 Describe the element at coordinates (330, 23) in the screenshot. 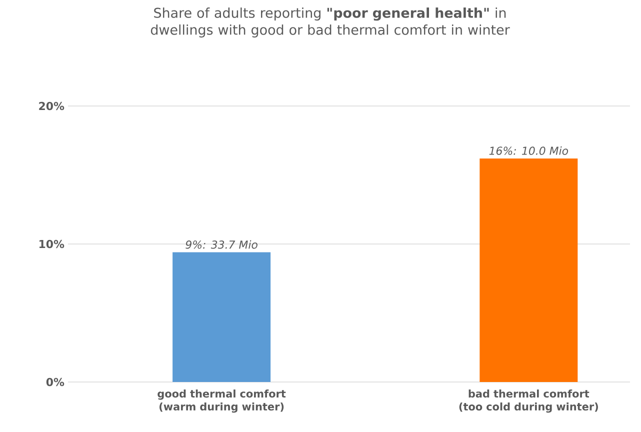

I see `chart-title: Share of adults reporting "poor general health" in dwellings with good or bad thermal comfort in winter` at that location.